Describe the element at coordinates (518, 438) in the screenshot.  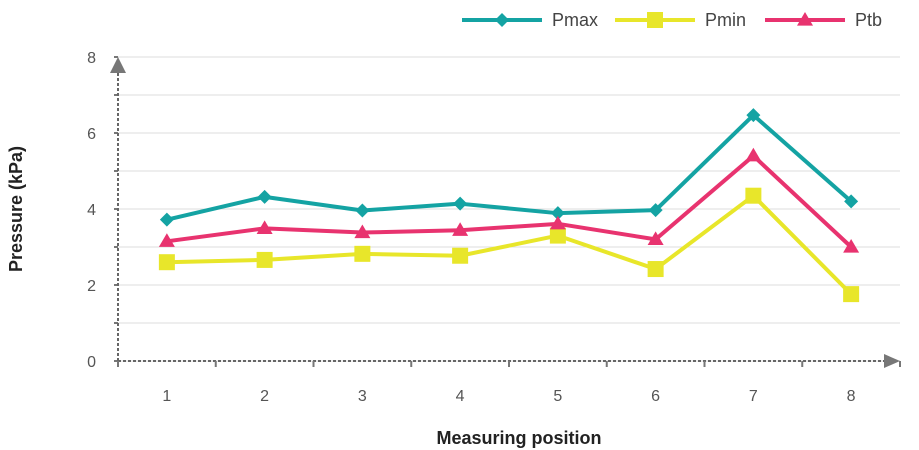
I see `x-axis-title: Measuring position` at that location.